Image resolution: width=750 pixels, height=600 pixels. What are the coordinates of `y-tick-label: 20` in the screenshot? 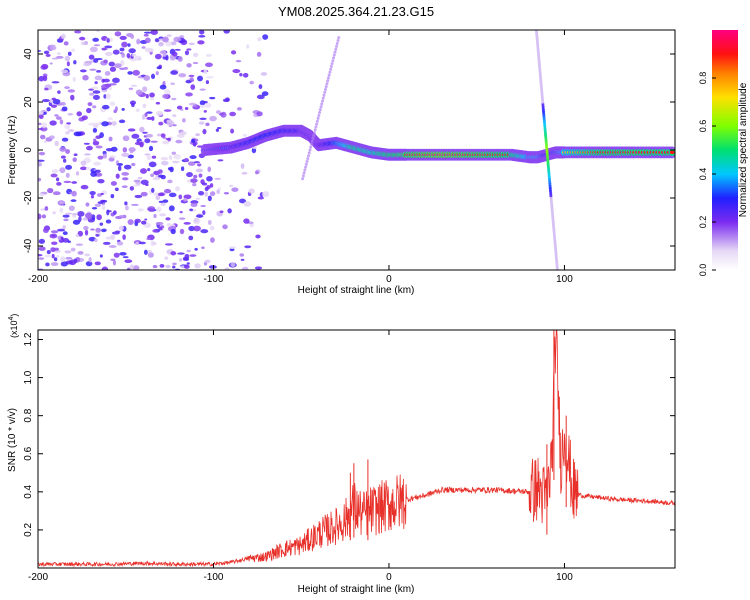 It's located at (28, 102).